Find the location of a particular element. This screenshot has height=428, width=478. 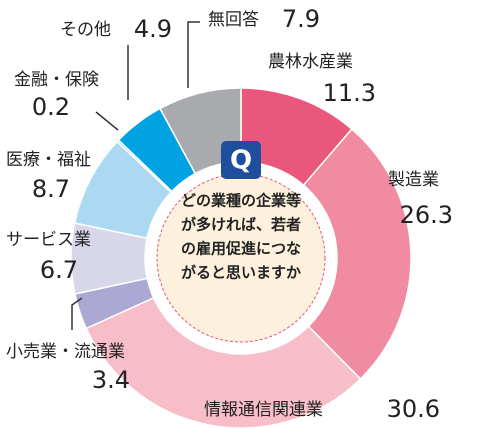

value-label: 11.3 is located at coordinates (349, 93).